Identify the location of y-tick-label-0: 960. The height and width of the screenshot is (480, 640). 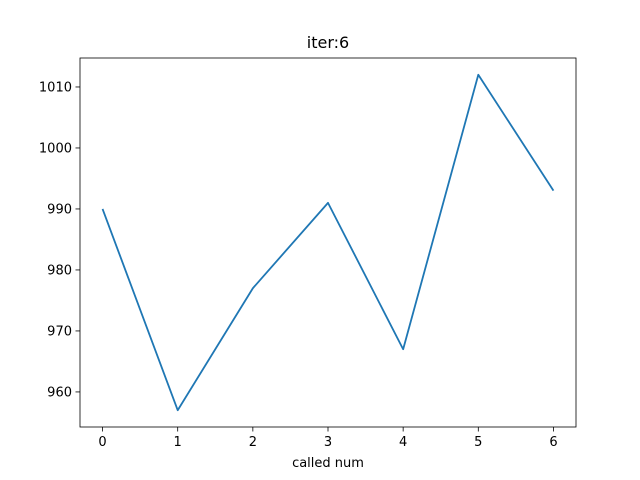
(59, 392).